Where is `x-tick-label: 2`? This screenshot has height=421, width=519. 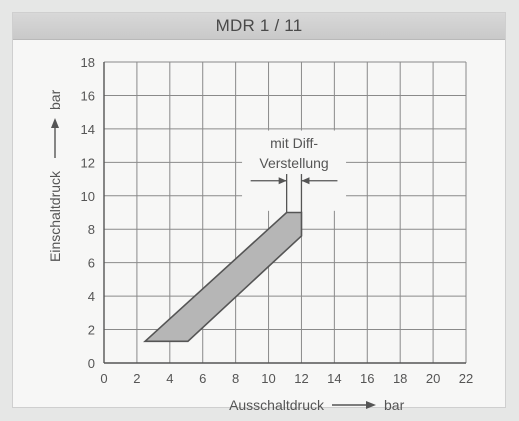
x-tick-label: 2 is located at coordinates (136, 378).